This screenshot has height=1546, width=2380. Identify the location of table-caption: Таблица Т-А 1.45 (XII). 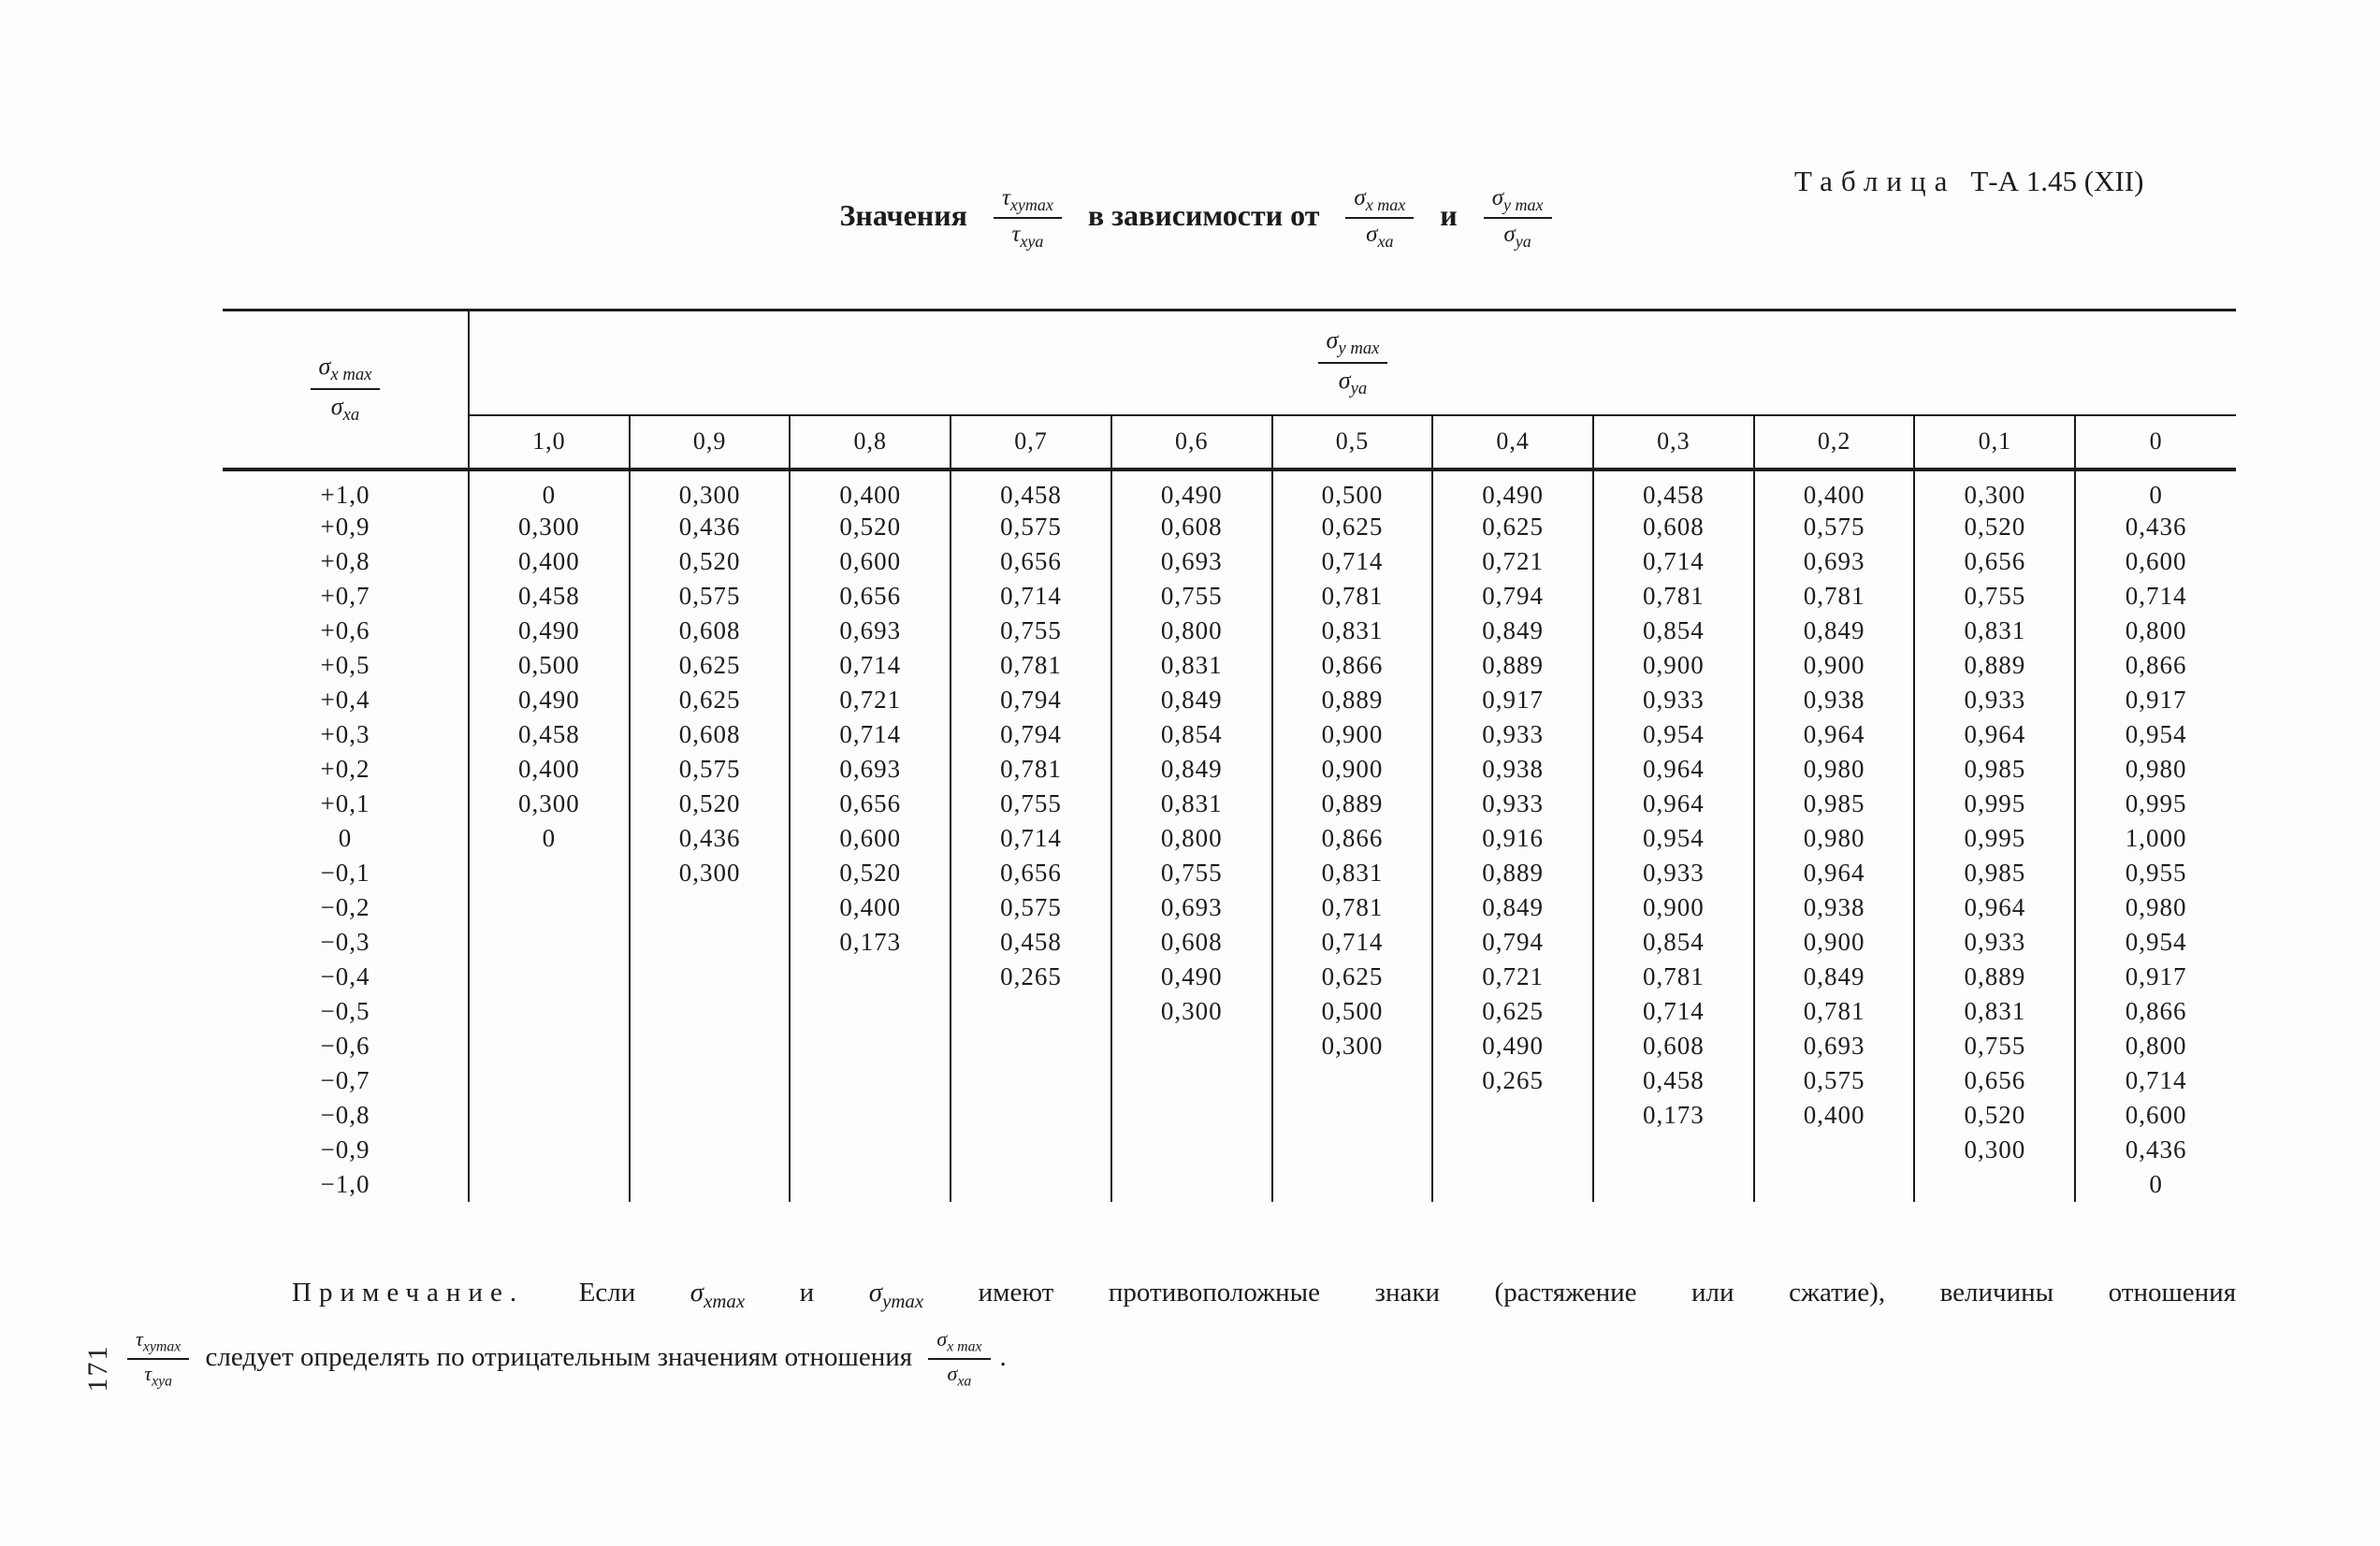
(1968, 182).